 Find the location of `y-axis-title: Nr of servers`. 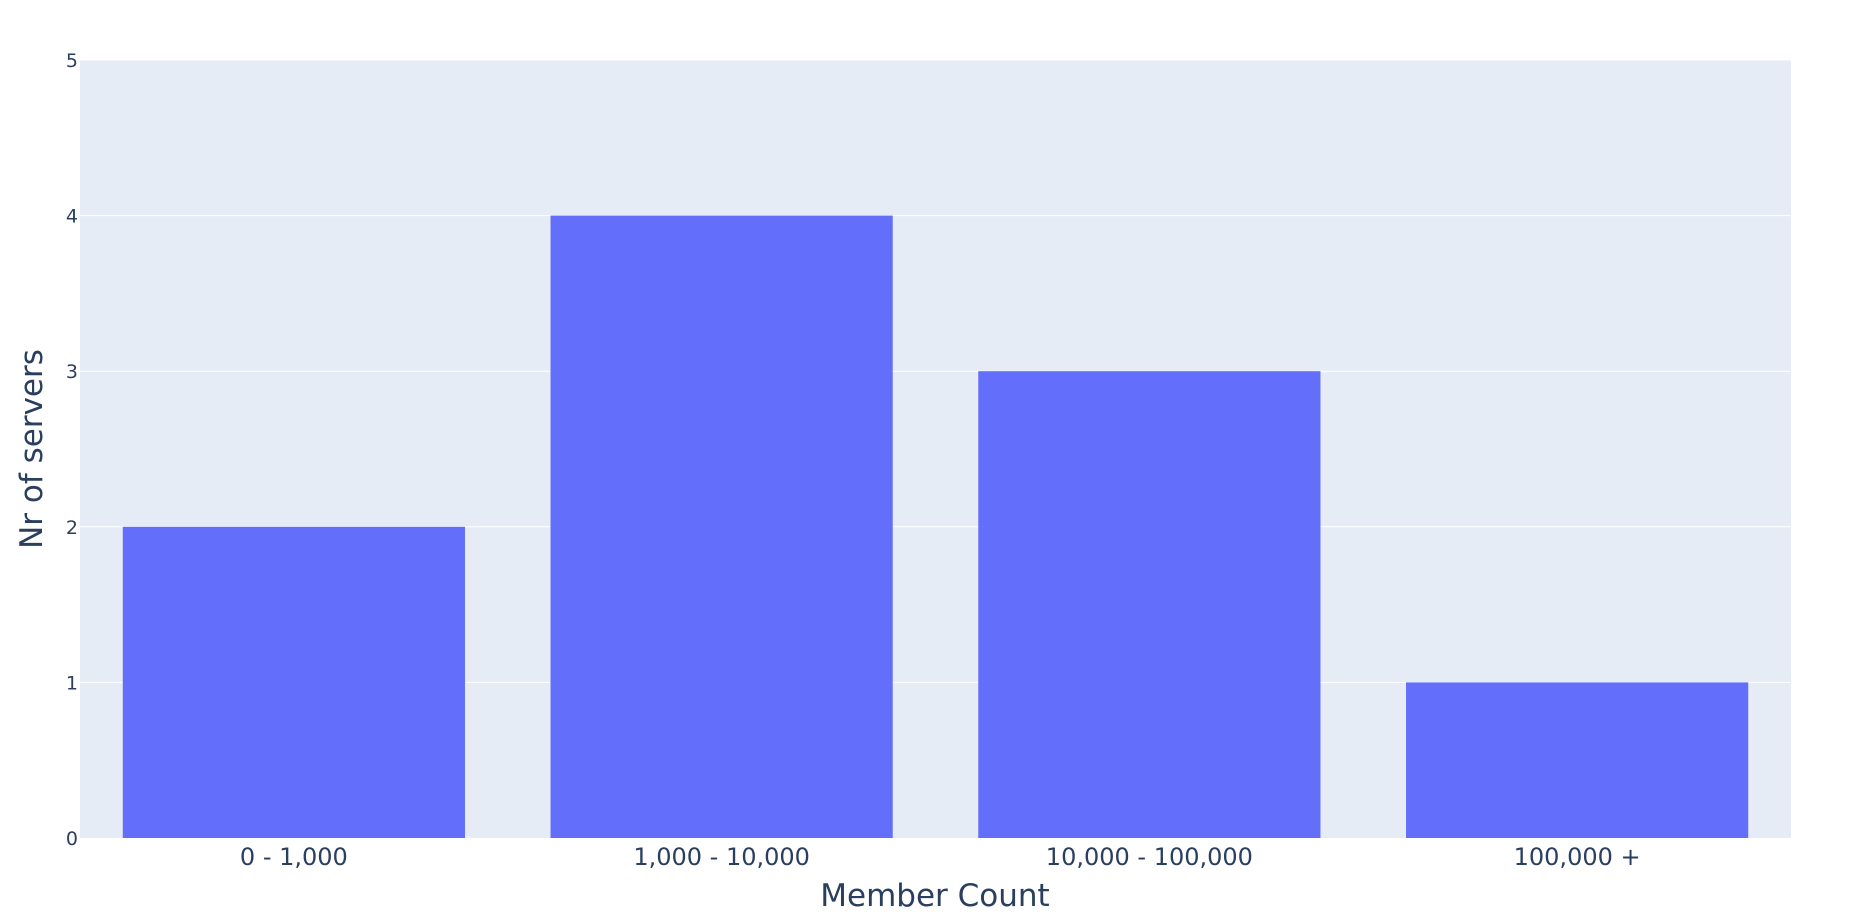

y-axis-title: Nr of servers is located at coordinates (32, 449).